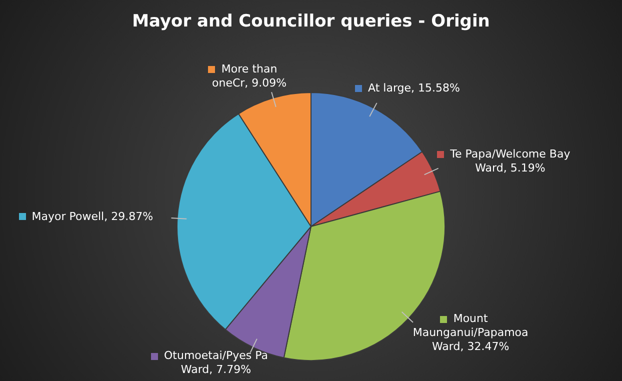  I want to click on legend-label: Te Papa/Welcome Bay Ward, 5.19%, so click(510, 161).